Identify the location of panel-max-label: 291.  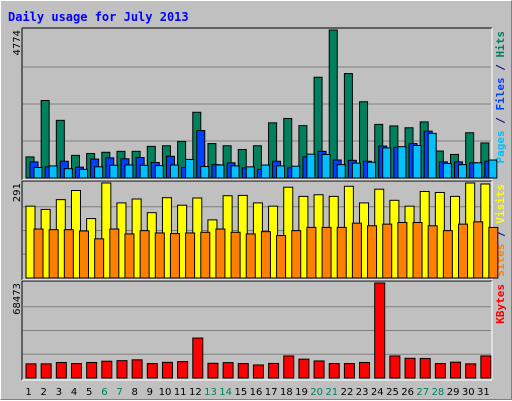
(17, 192).